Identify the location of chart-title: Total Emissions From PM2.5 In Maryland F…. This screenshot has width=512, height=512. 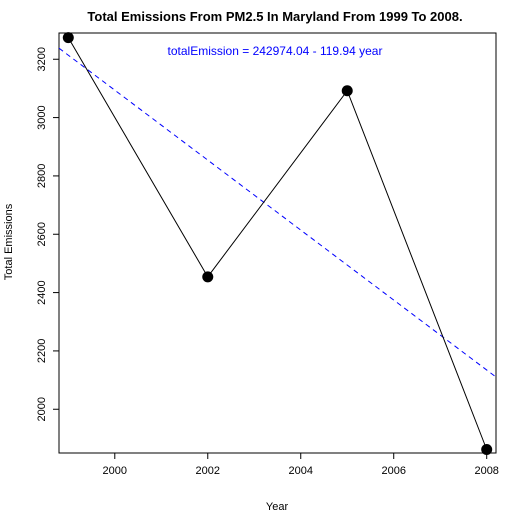
(274, 16).